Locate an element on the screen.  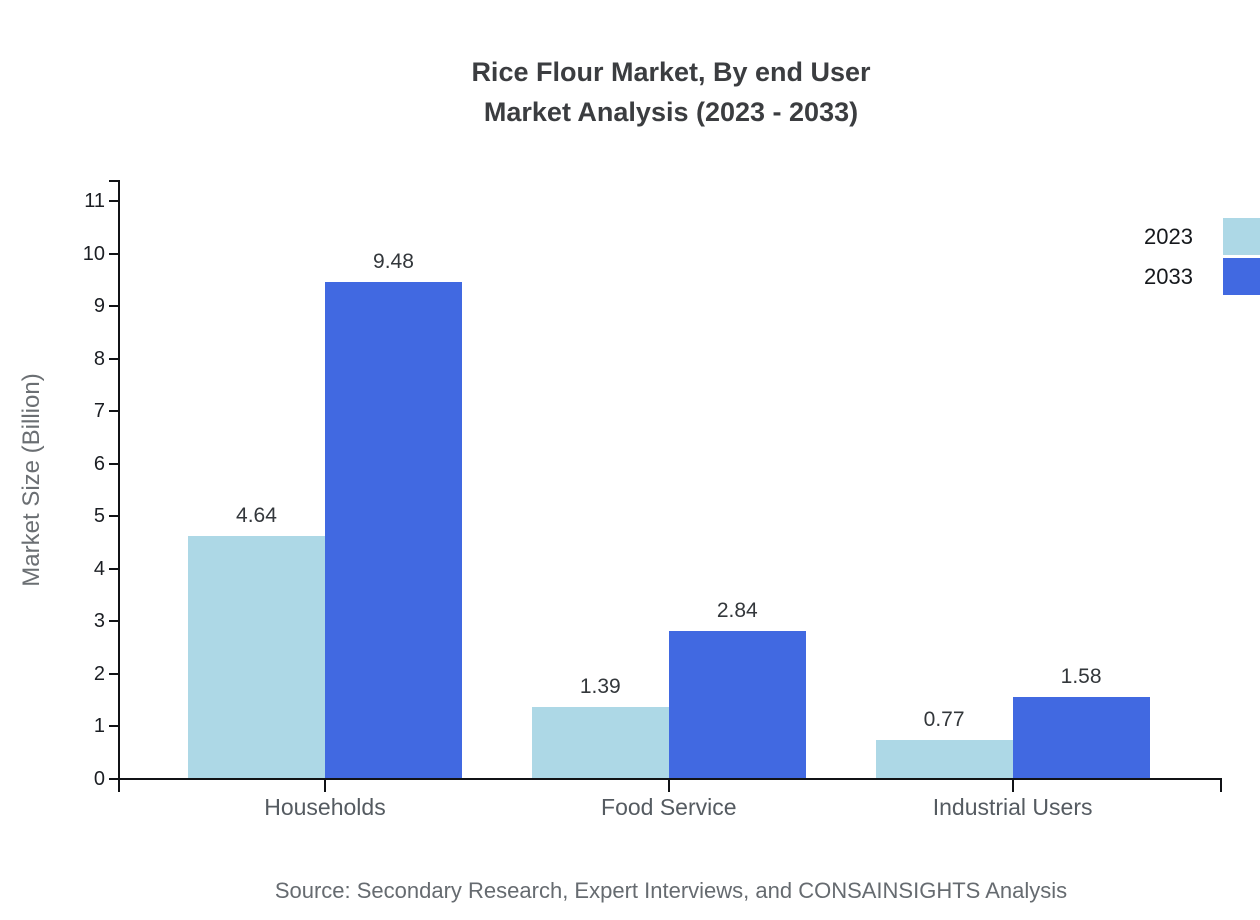
y-tick-label: 4 is located at coordinates (99, 568).